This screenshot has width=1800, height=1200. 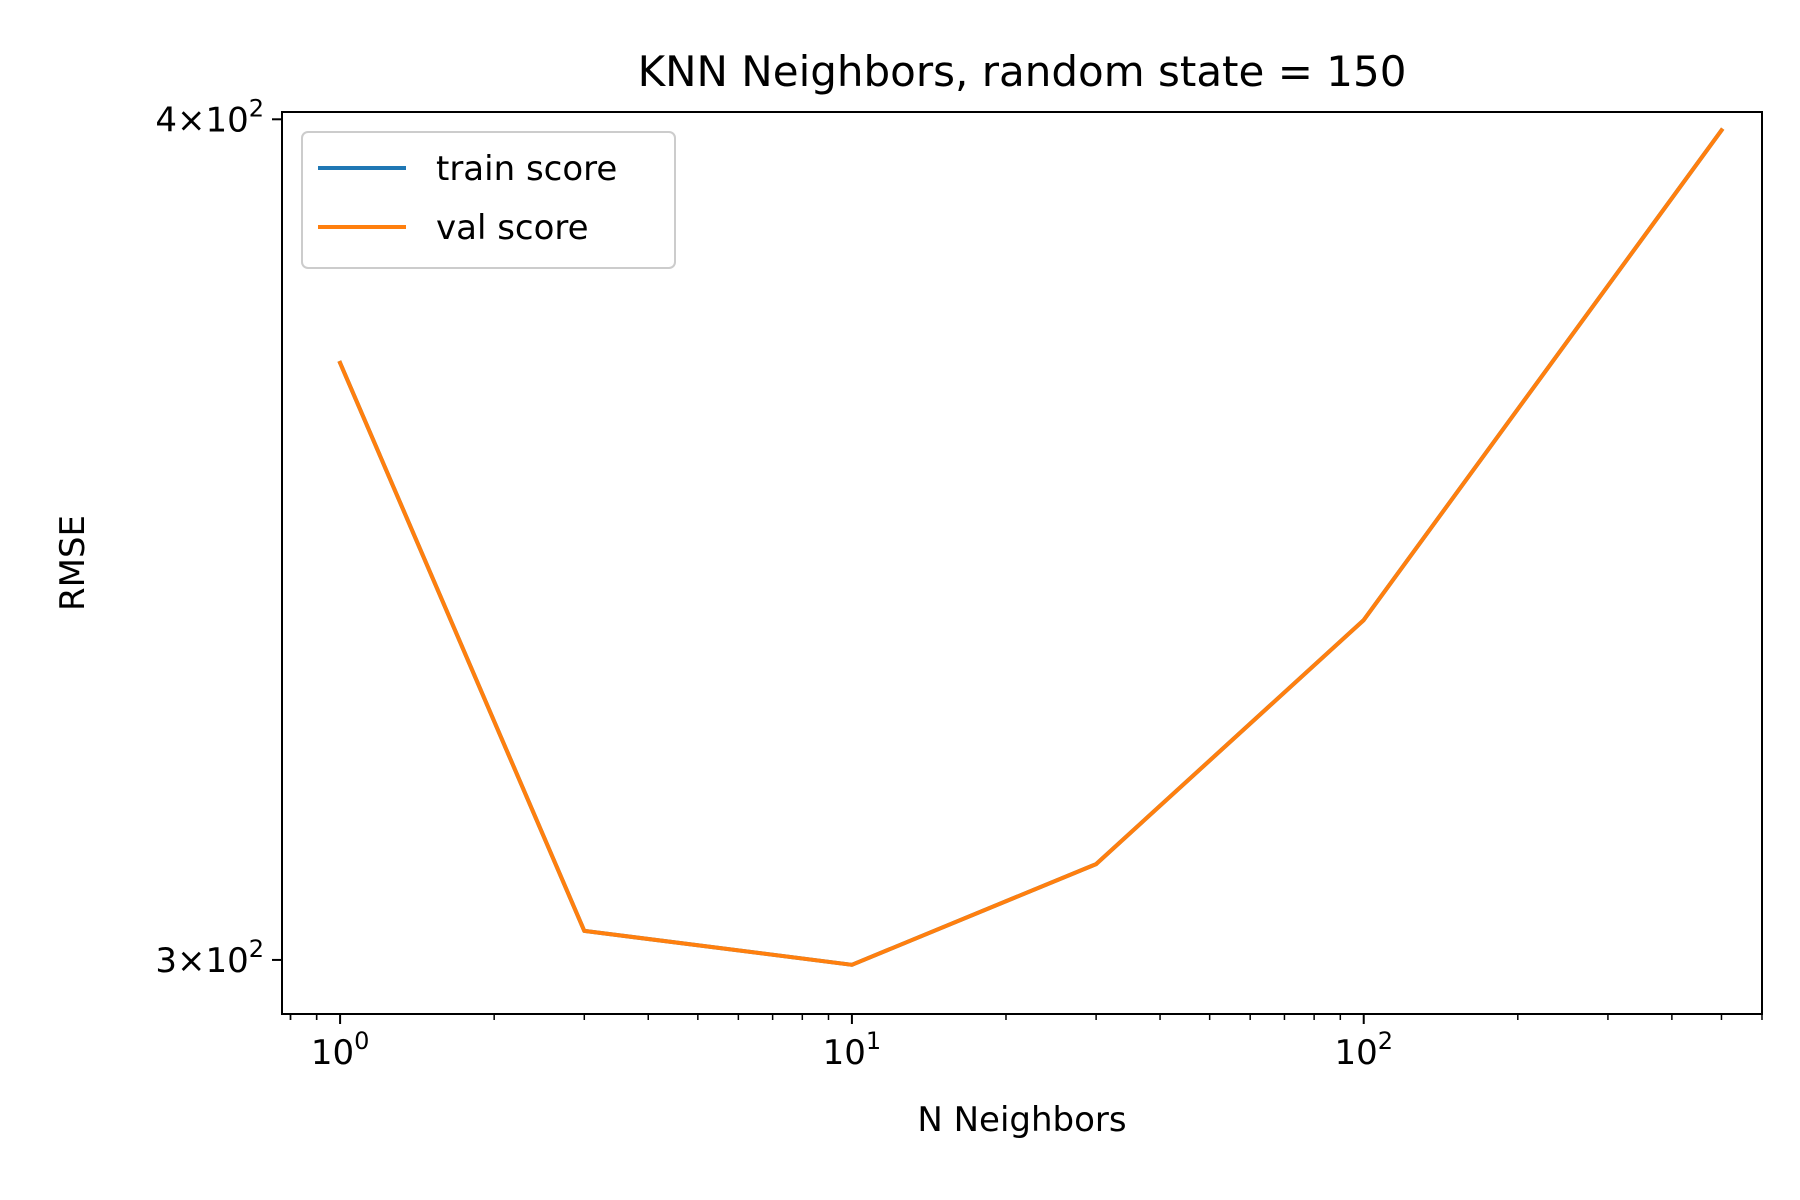 I want to click on y-tick-label: 3×102, so click(x=209, y=958).